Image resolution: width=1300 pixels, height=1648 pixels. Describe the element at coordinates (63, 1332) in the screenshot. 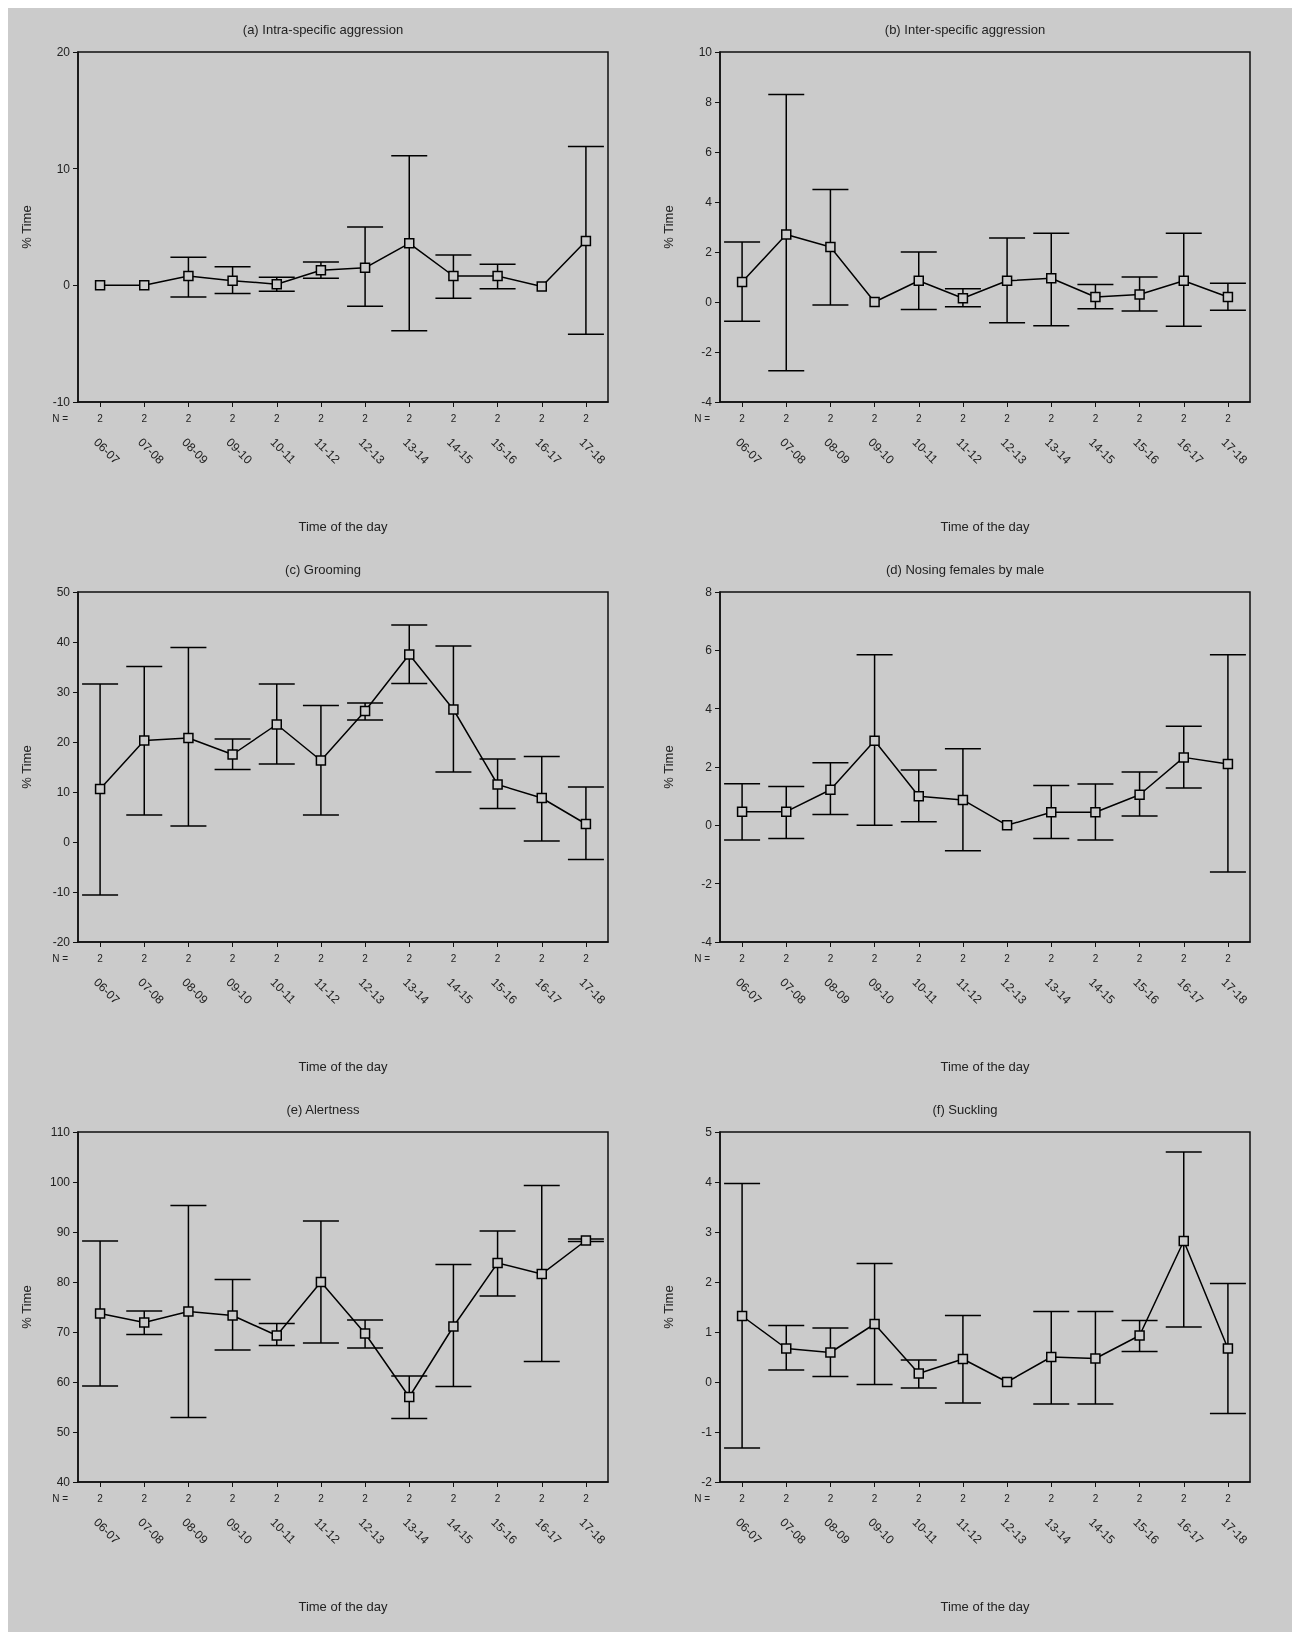

I see `y-tick-label: 70` at that location.